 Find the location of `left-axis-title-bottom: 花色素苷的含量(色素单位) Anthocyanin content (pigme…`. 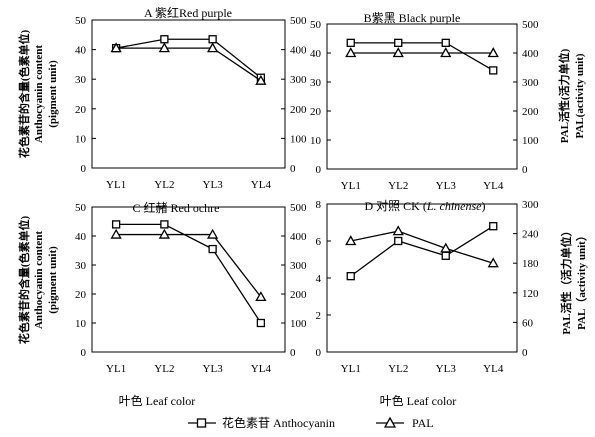

left-axis-title-bottom: 花色素苷的含量(色素单位) Anthocyanin content (pigme… is located at coordinates (38, 280).